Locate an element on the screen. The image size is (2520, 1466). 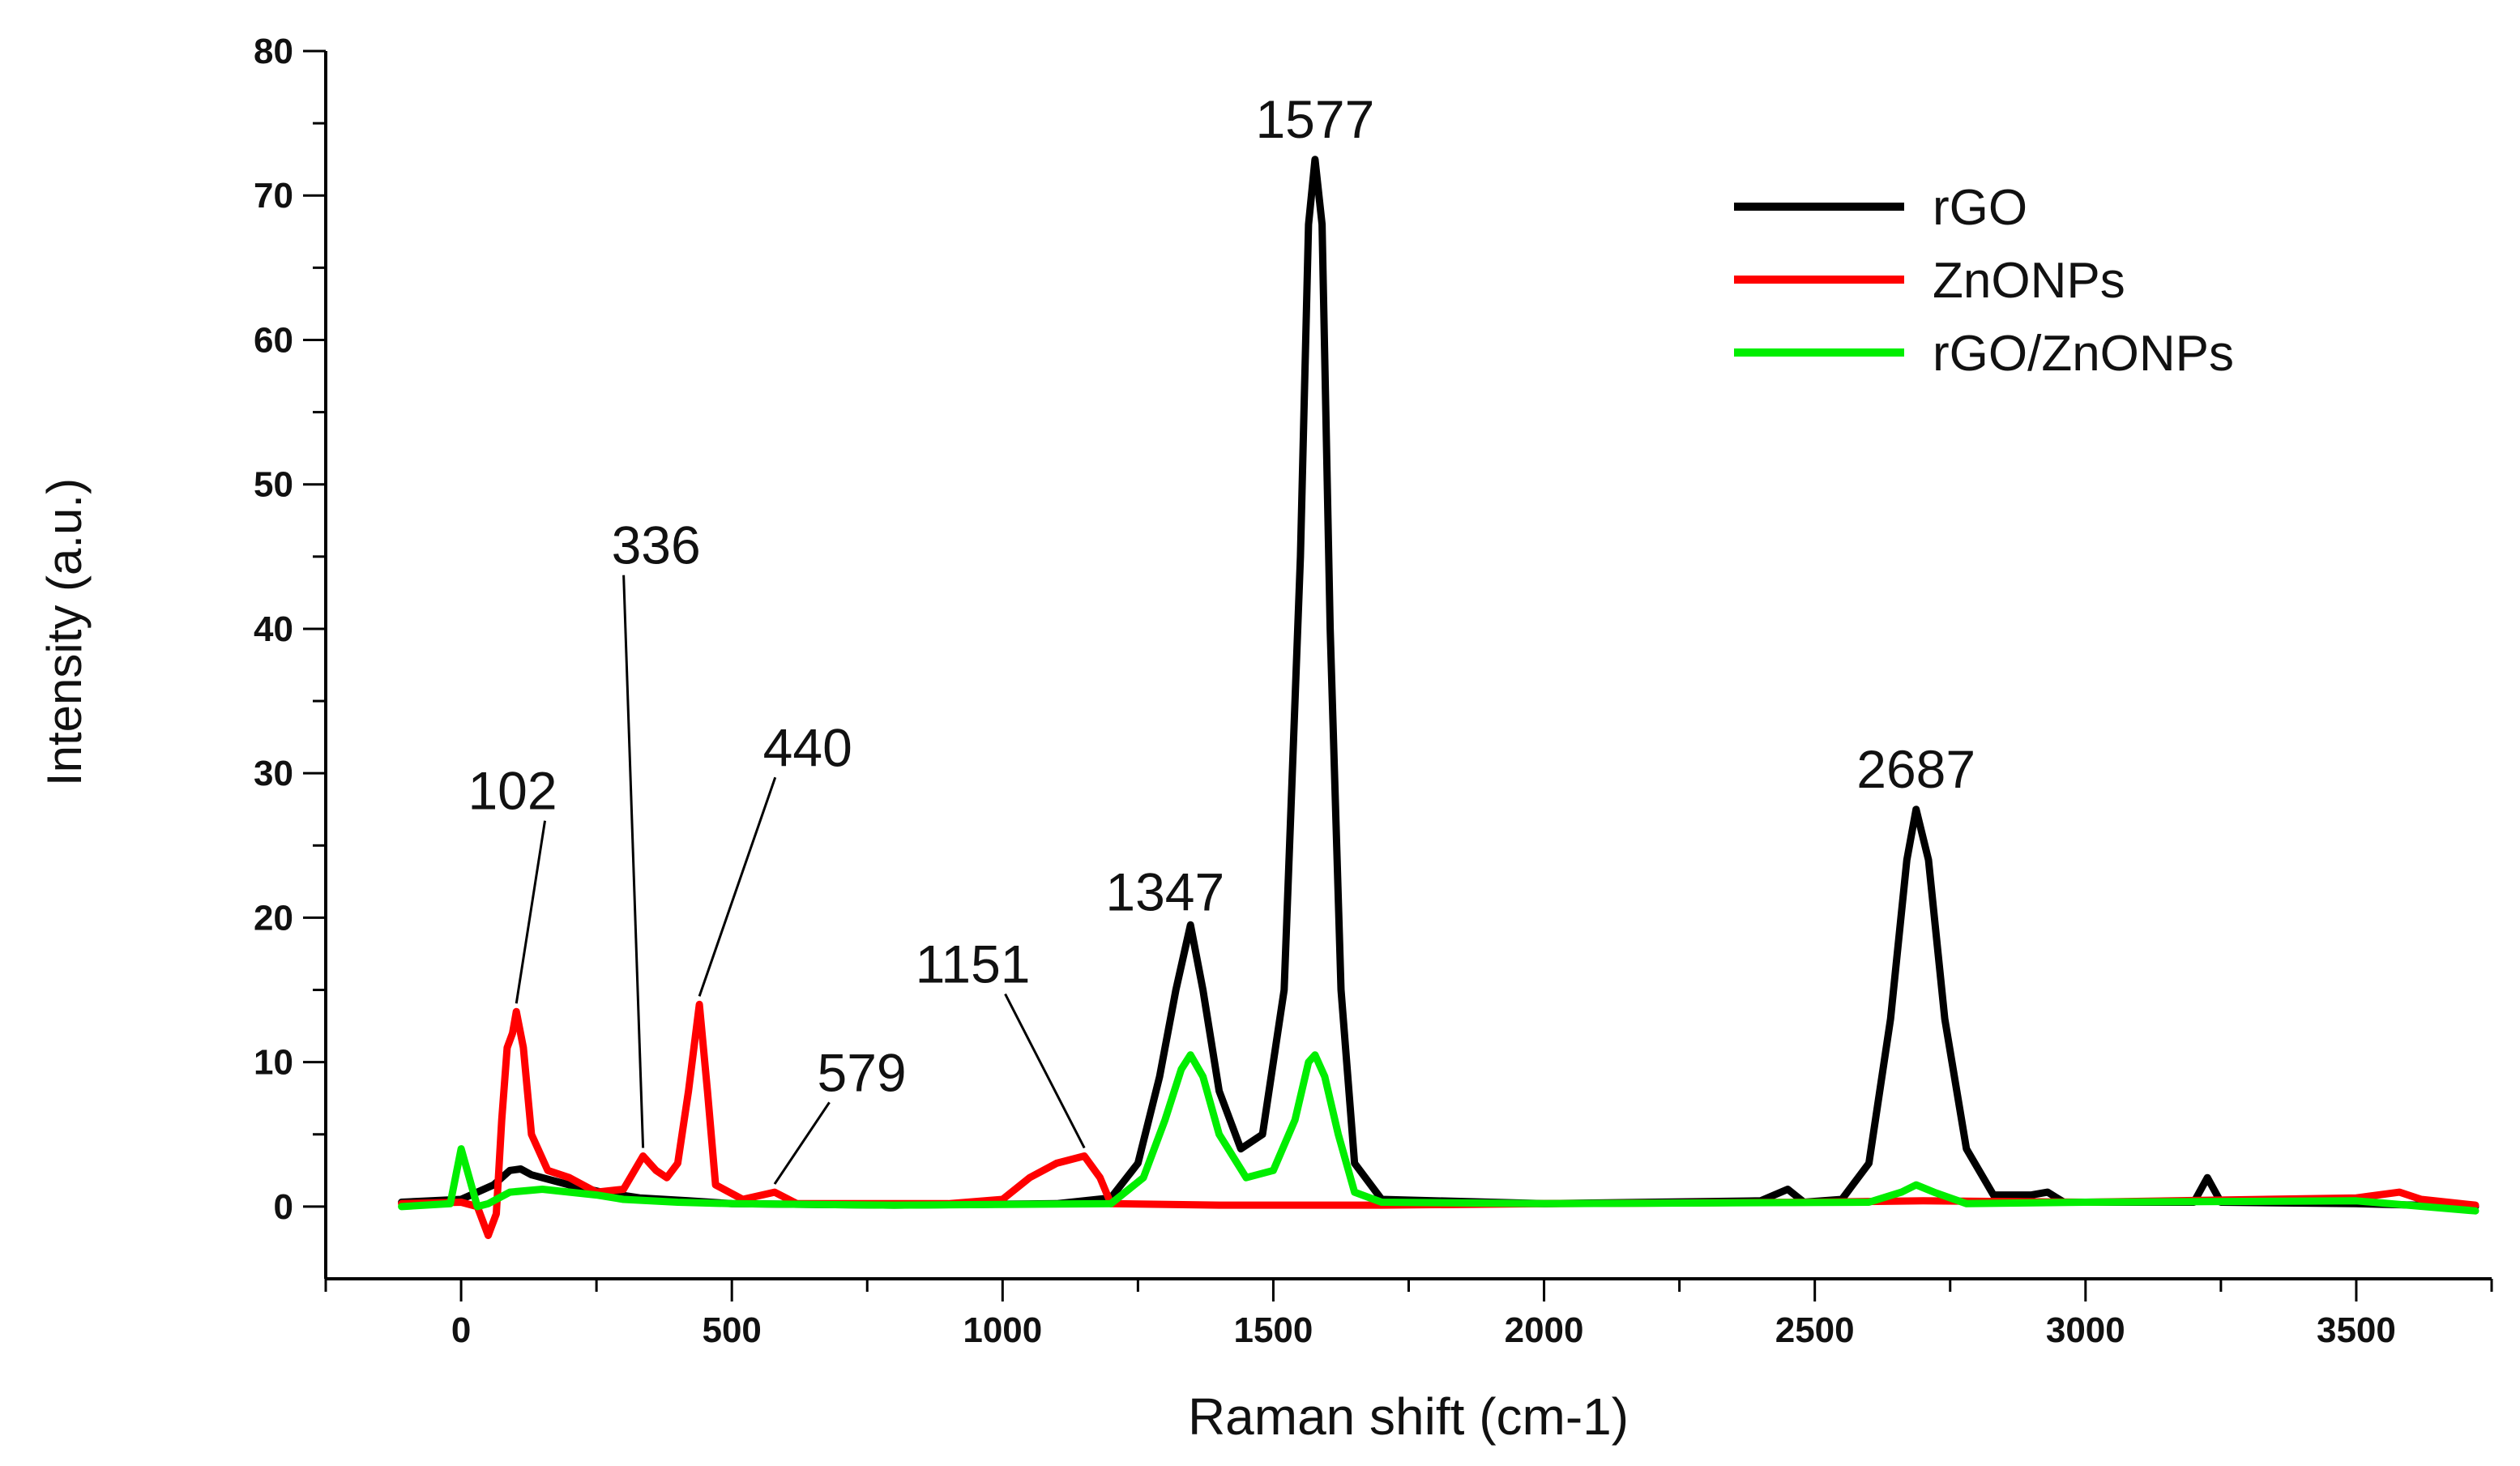
legend-label: ZnONPs is located at coordinates (2029, 281).